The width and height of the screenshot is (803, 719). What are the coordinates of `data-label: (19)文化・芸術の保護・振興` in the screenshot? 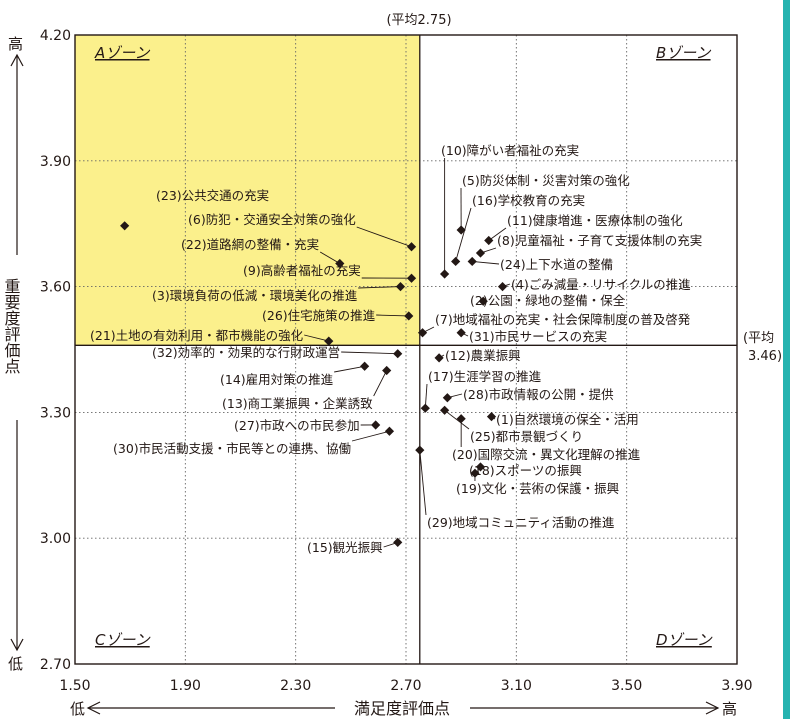 It's located at (537, 488).